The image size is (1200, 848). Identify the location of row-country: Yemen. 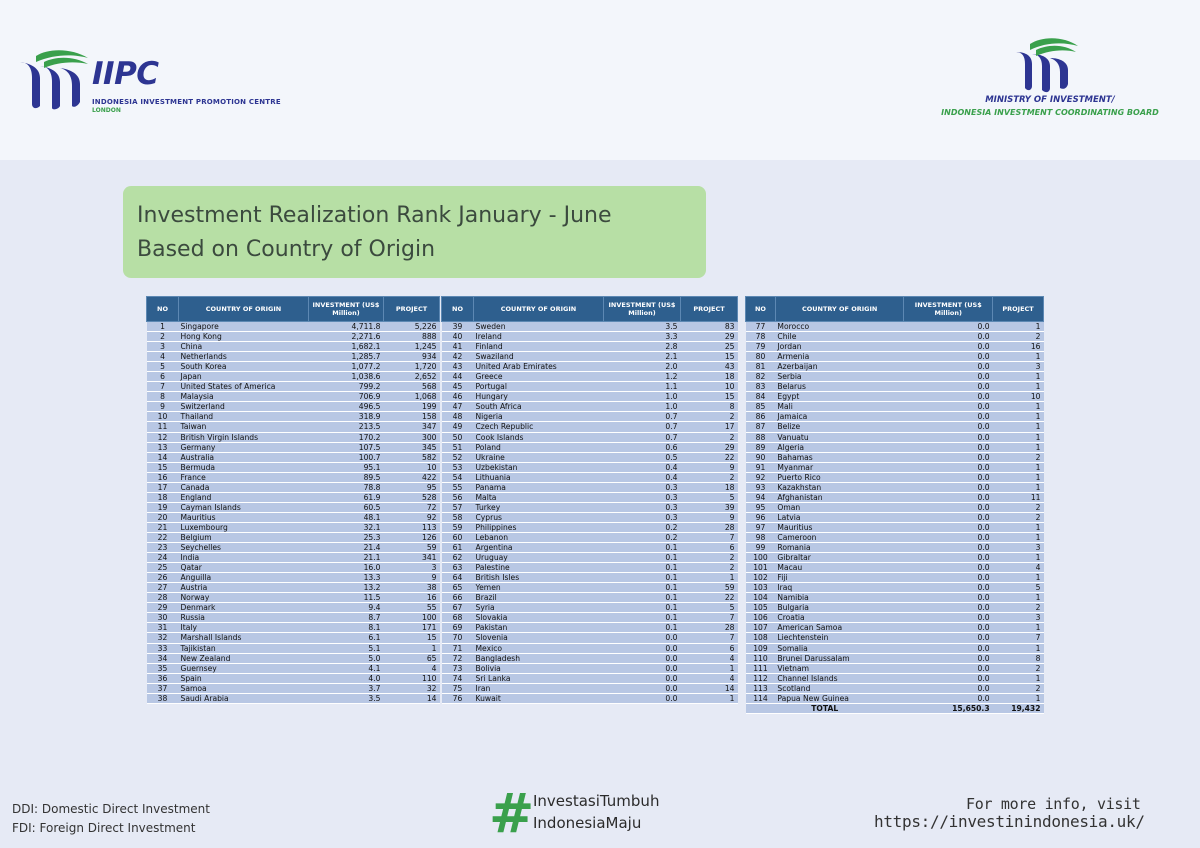
(538, 588).